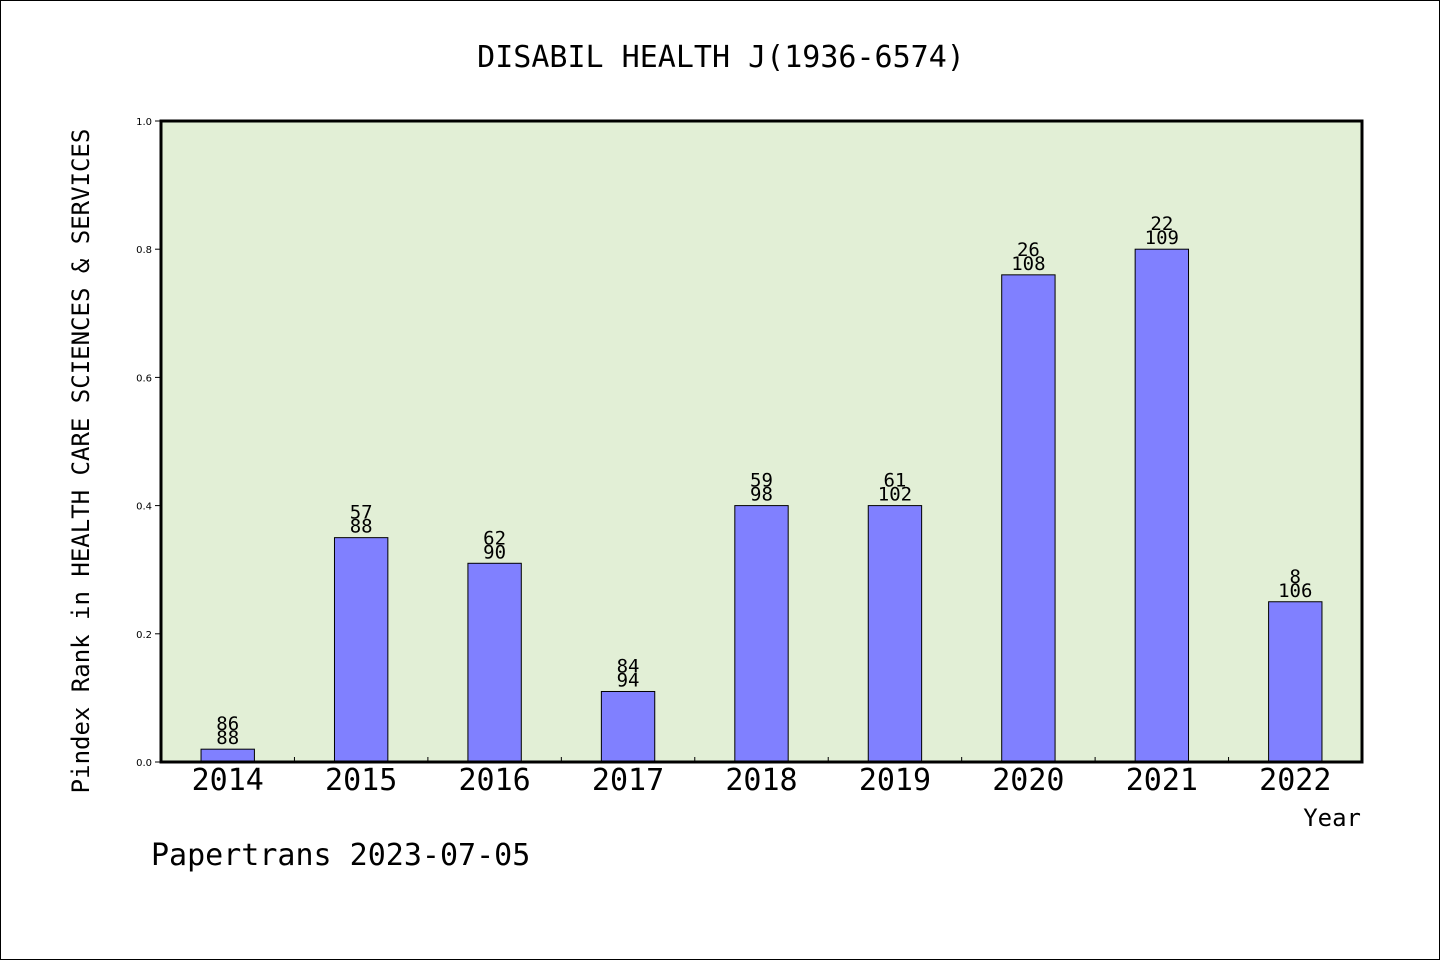 This screenshot has width=1440, height=961. Describe the element at coordinates (761, 481) in the screenshot. I see `bar-rank-label: 59` at that location.